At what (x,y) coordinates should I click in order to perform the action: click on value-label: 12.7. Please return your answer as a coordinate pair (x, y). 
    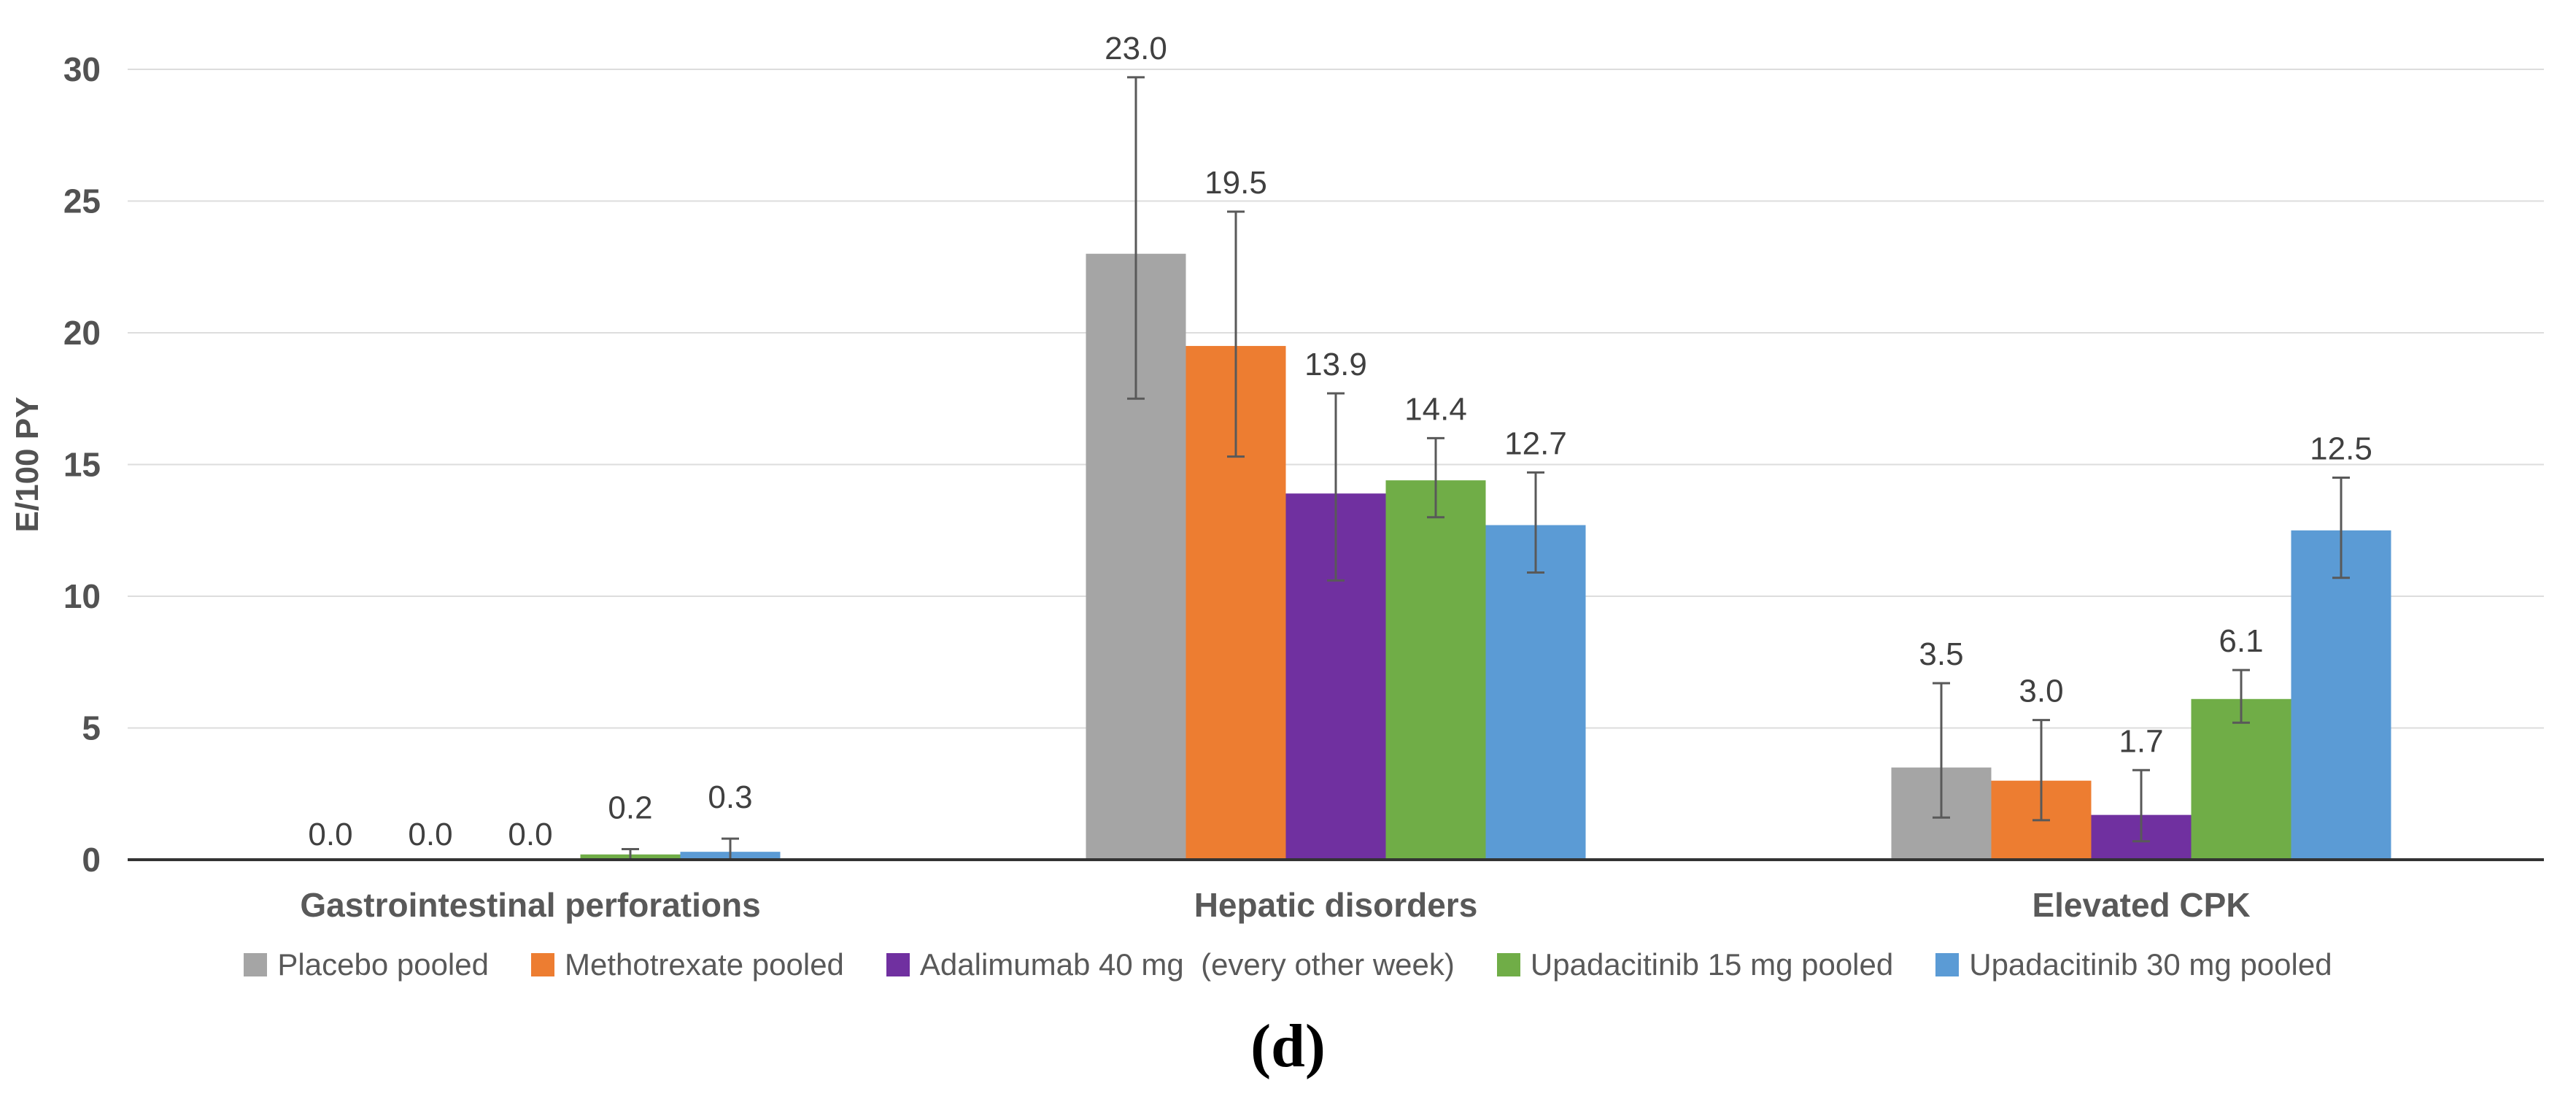
    Looking at the image, I should click on (1535, 443).